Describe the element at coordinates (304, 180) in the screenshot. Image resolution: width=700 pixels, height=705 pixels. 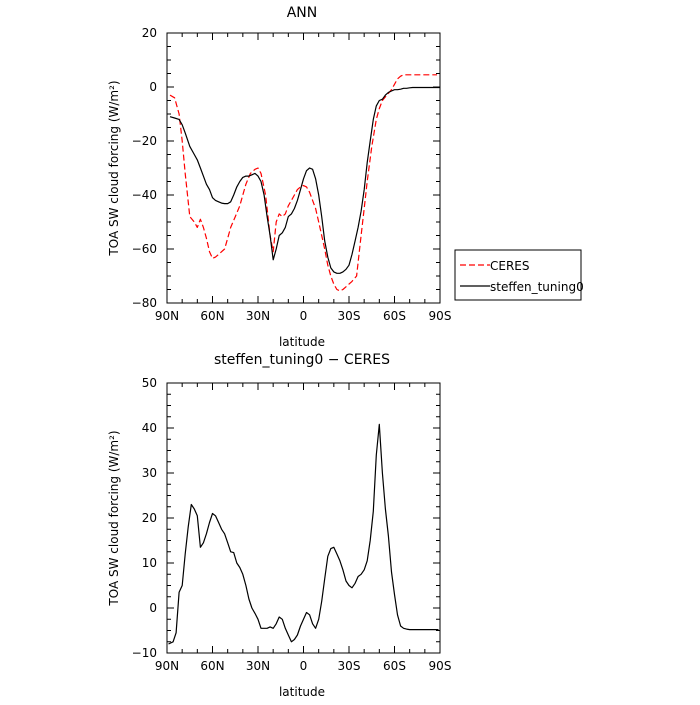
I see `top-series-steffen-tuning0` at that location.